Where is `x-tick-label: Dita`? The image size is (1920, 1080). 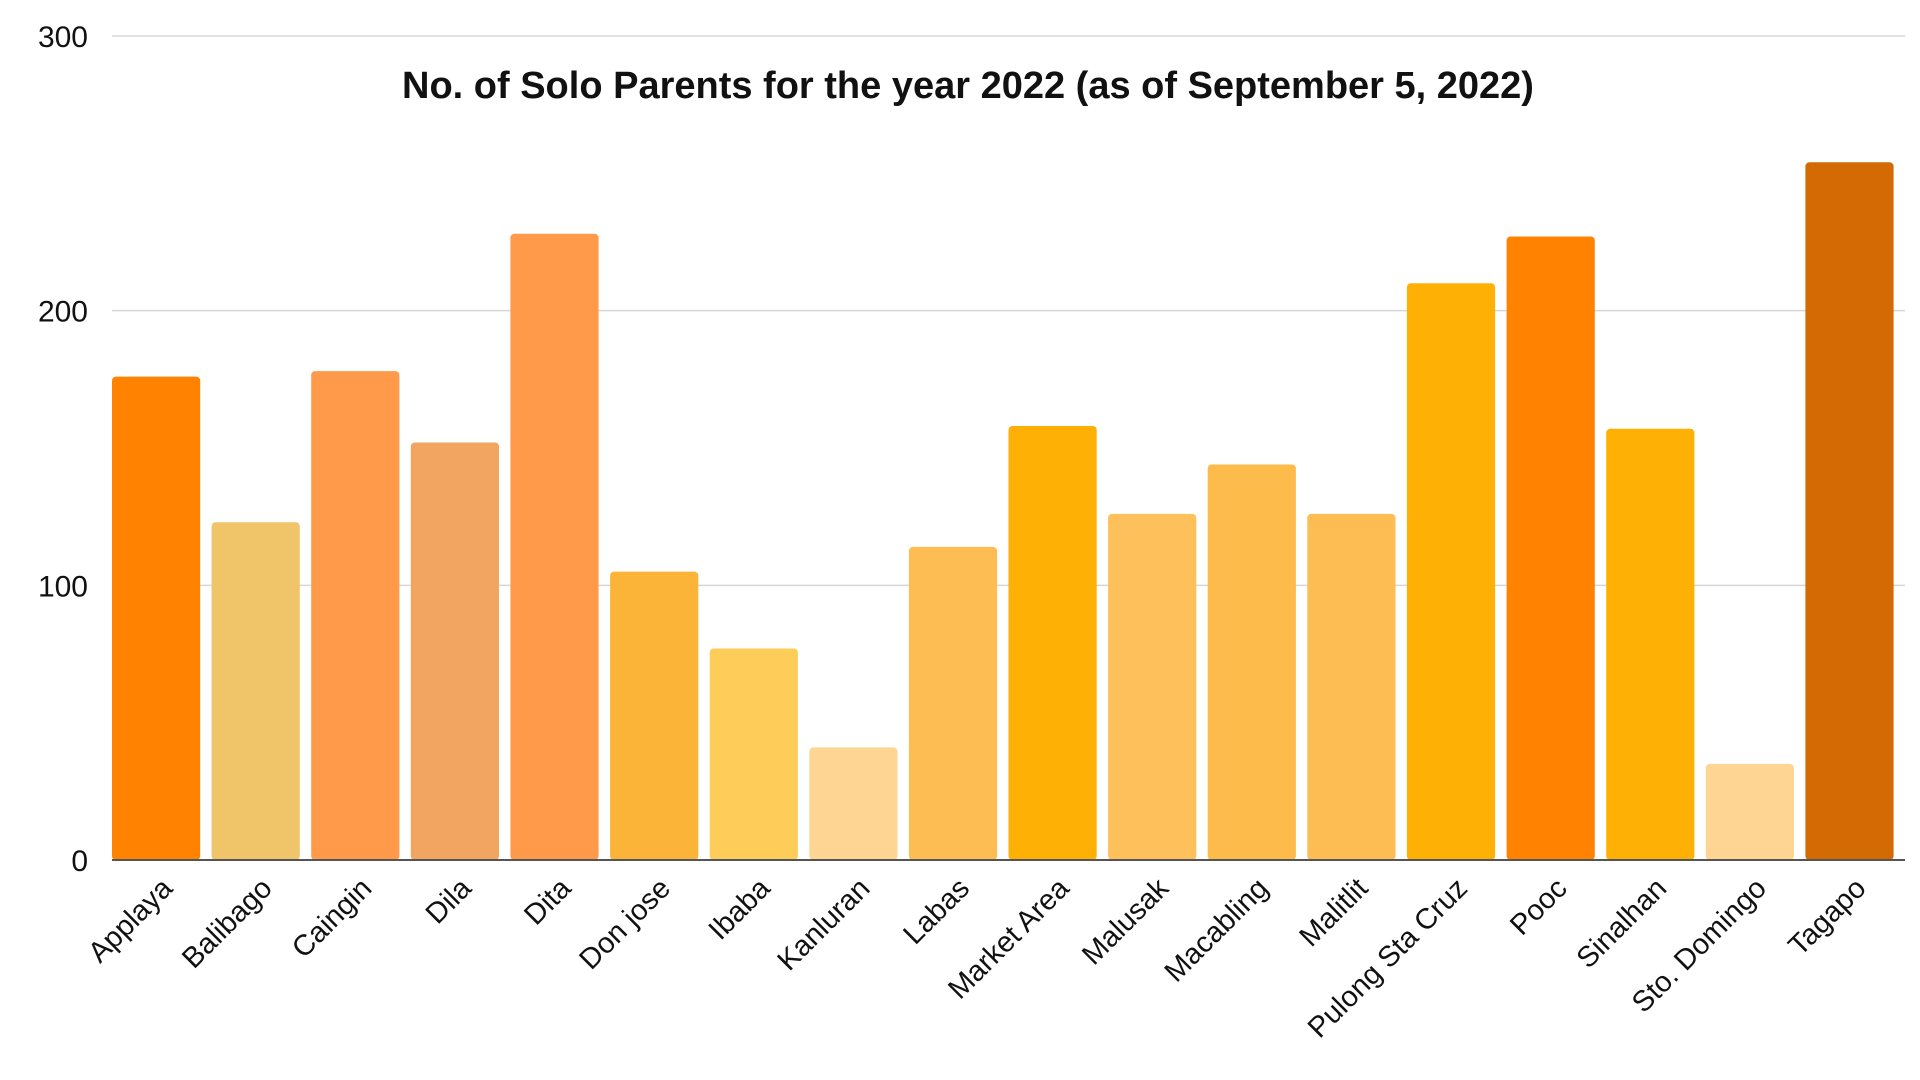 x-tick-label: Dita is located at coordinates (548, 902).